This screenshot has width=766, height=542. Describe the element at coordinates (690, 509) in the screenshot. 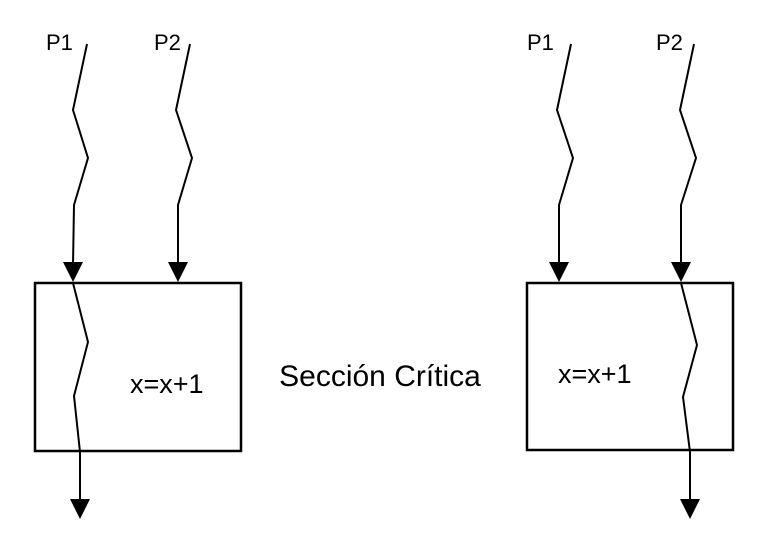

I see `right-exit-arrowhead` at that location.